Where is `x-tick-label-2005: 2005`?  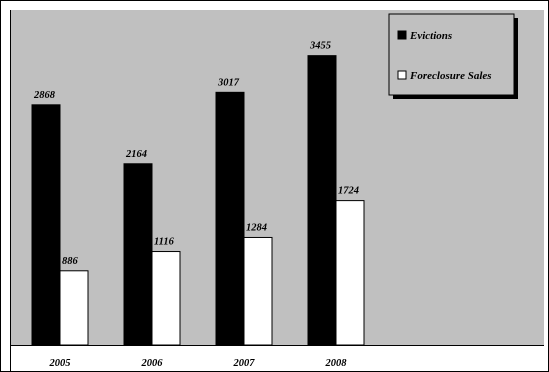 x-tick-label-2005: 2005 is located at coordinates (60, 363).